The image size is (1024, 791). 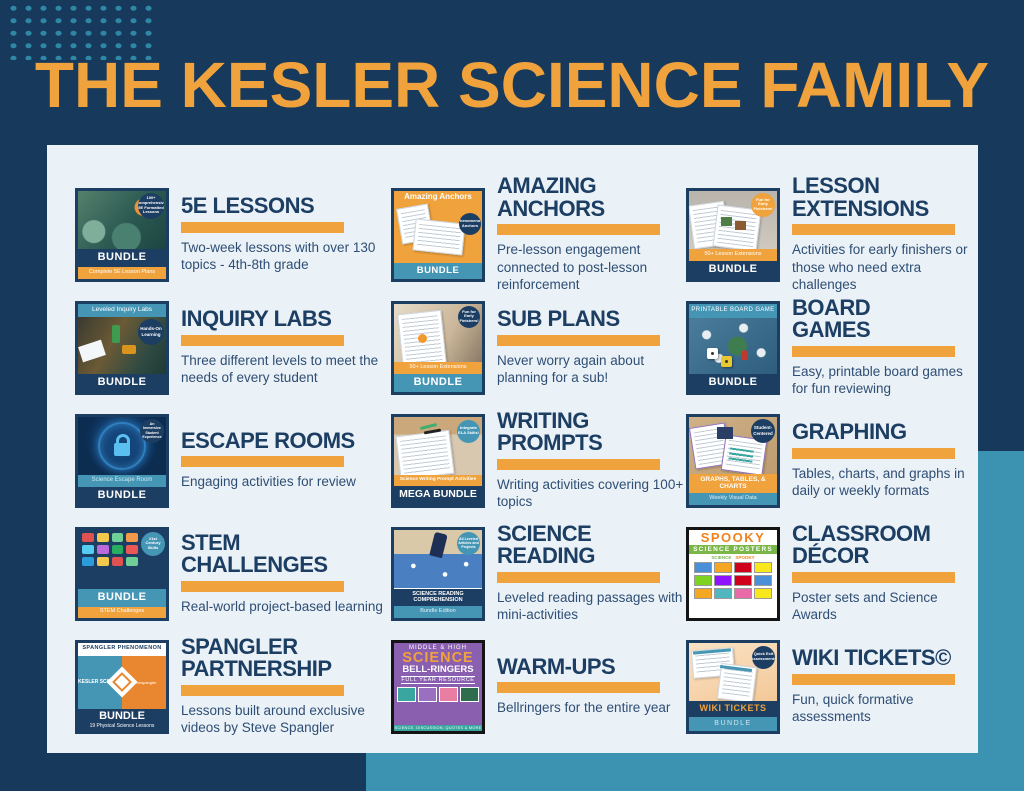 I want to click on thumbnail-art: Integrate ELA Skills!, so click(x=438, y=445).